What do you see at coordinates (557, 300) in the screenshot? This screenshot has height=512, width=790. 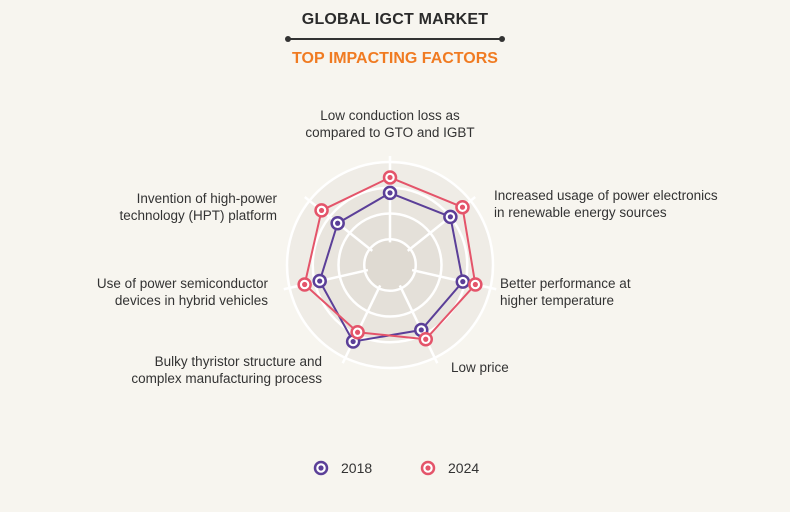 I see `axis-label-3-line-2: higher temperature` at bounding box center [557, 300].